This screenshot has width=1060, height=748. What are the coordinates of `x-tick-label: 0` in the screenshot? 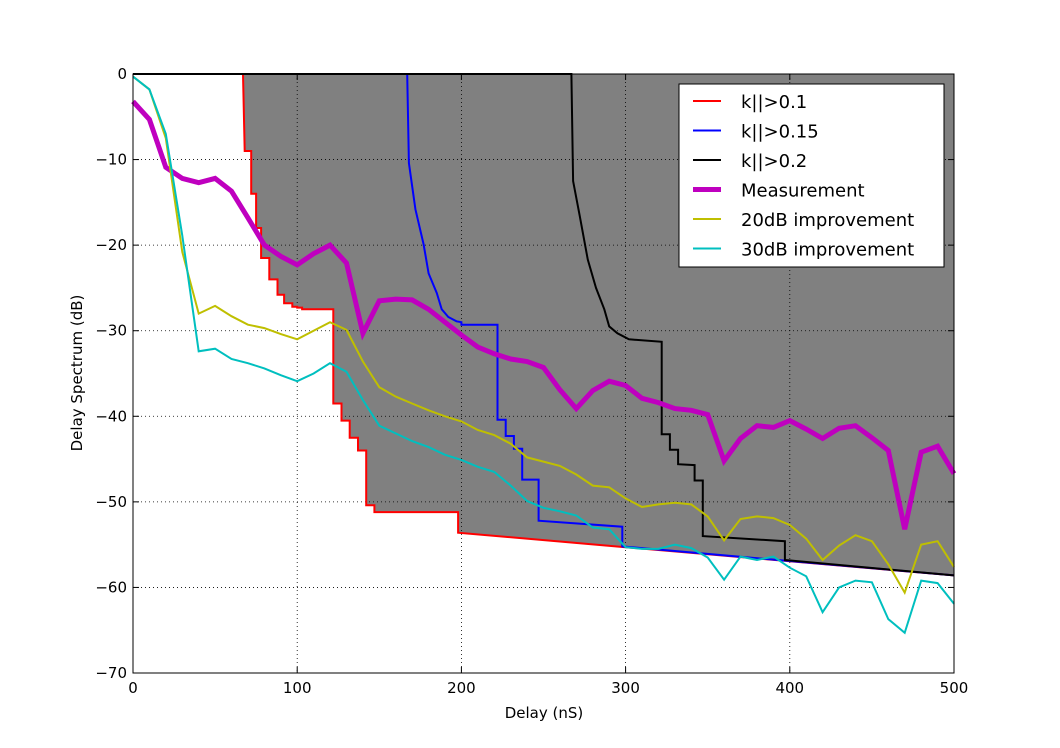 It's located at (133, 688).